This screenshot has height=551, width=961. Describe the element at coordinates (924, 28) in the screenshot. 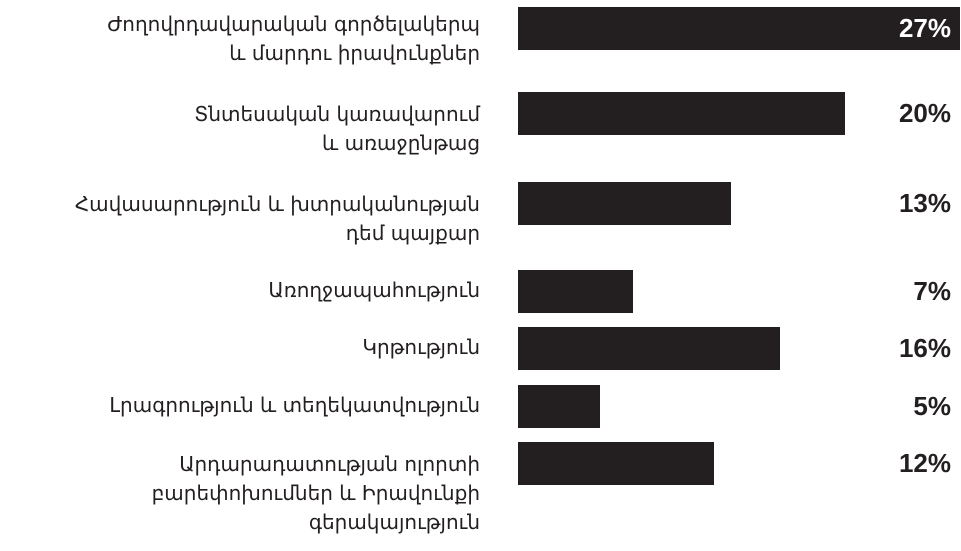

I see `value-label: 27%` at that location.